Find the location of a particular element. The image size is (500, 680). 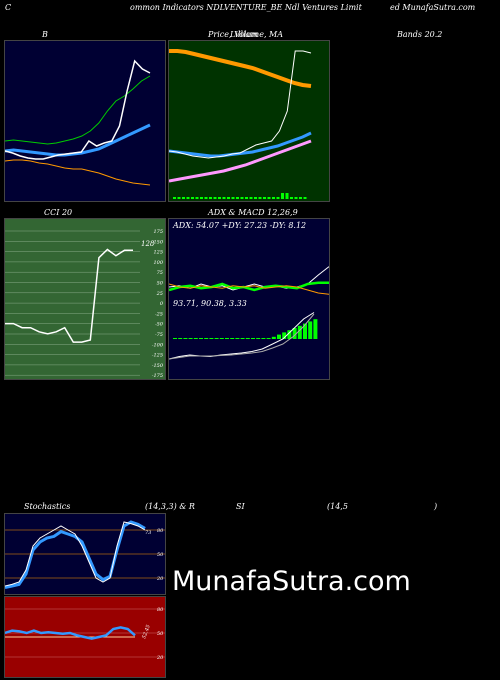

bollinger-bands-panel is located at coordinates (85, 121).